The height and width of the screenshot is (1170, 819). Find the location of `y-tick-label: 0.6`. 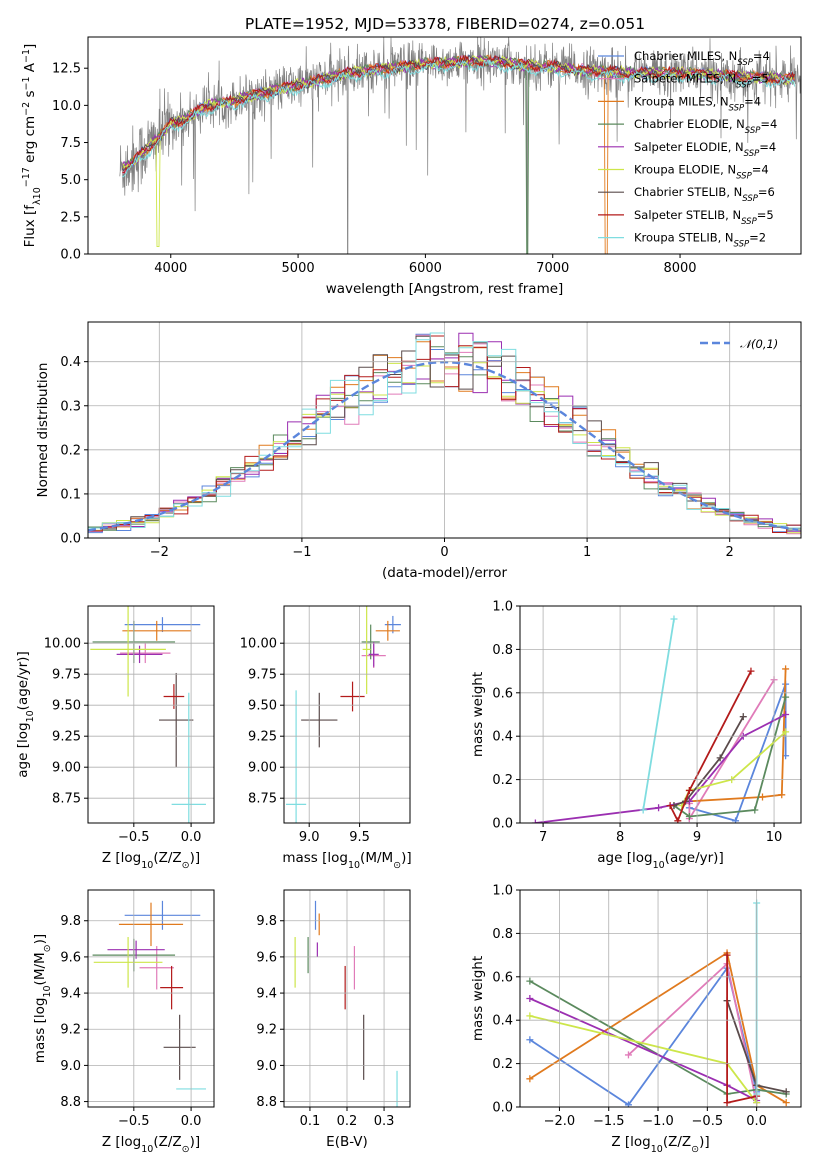

y-tick-label: 0.6 is located at coordinates (502, 693).